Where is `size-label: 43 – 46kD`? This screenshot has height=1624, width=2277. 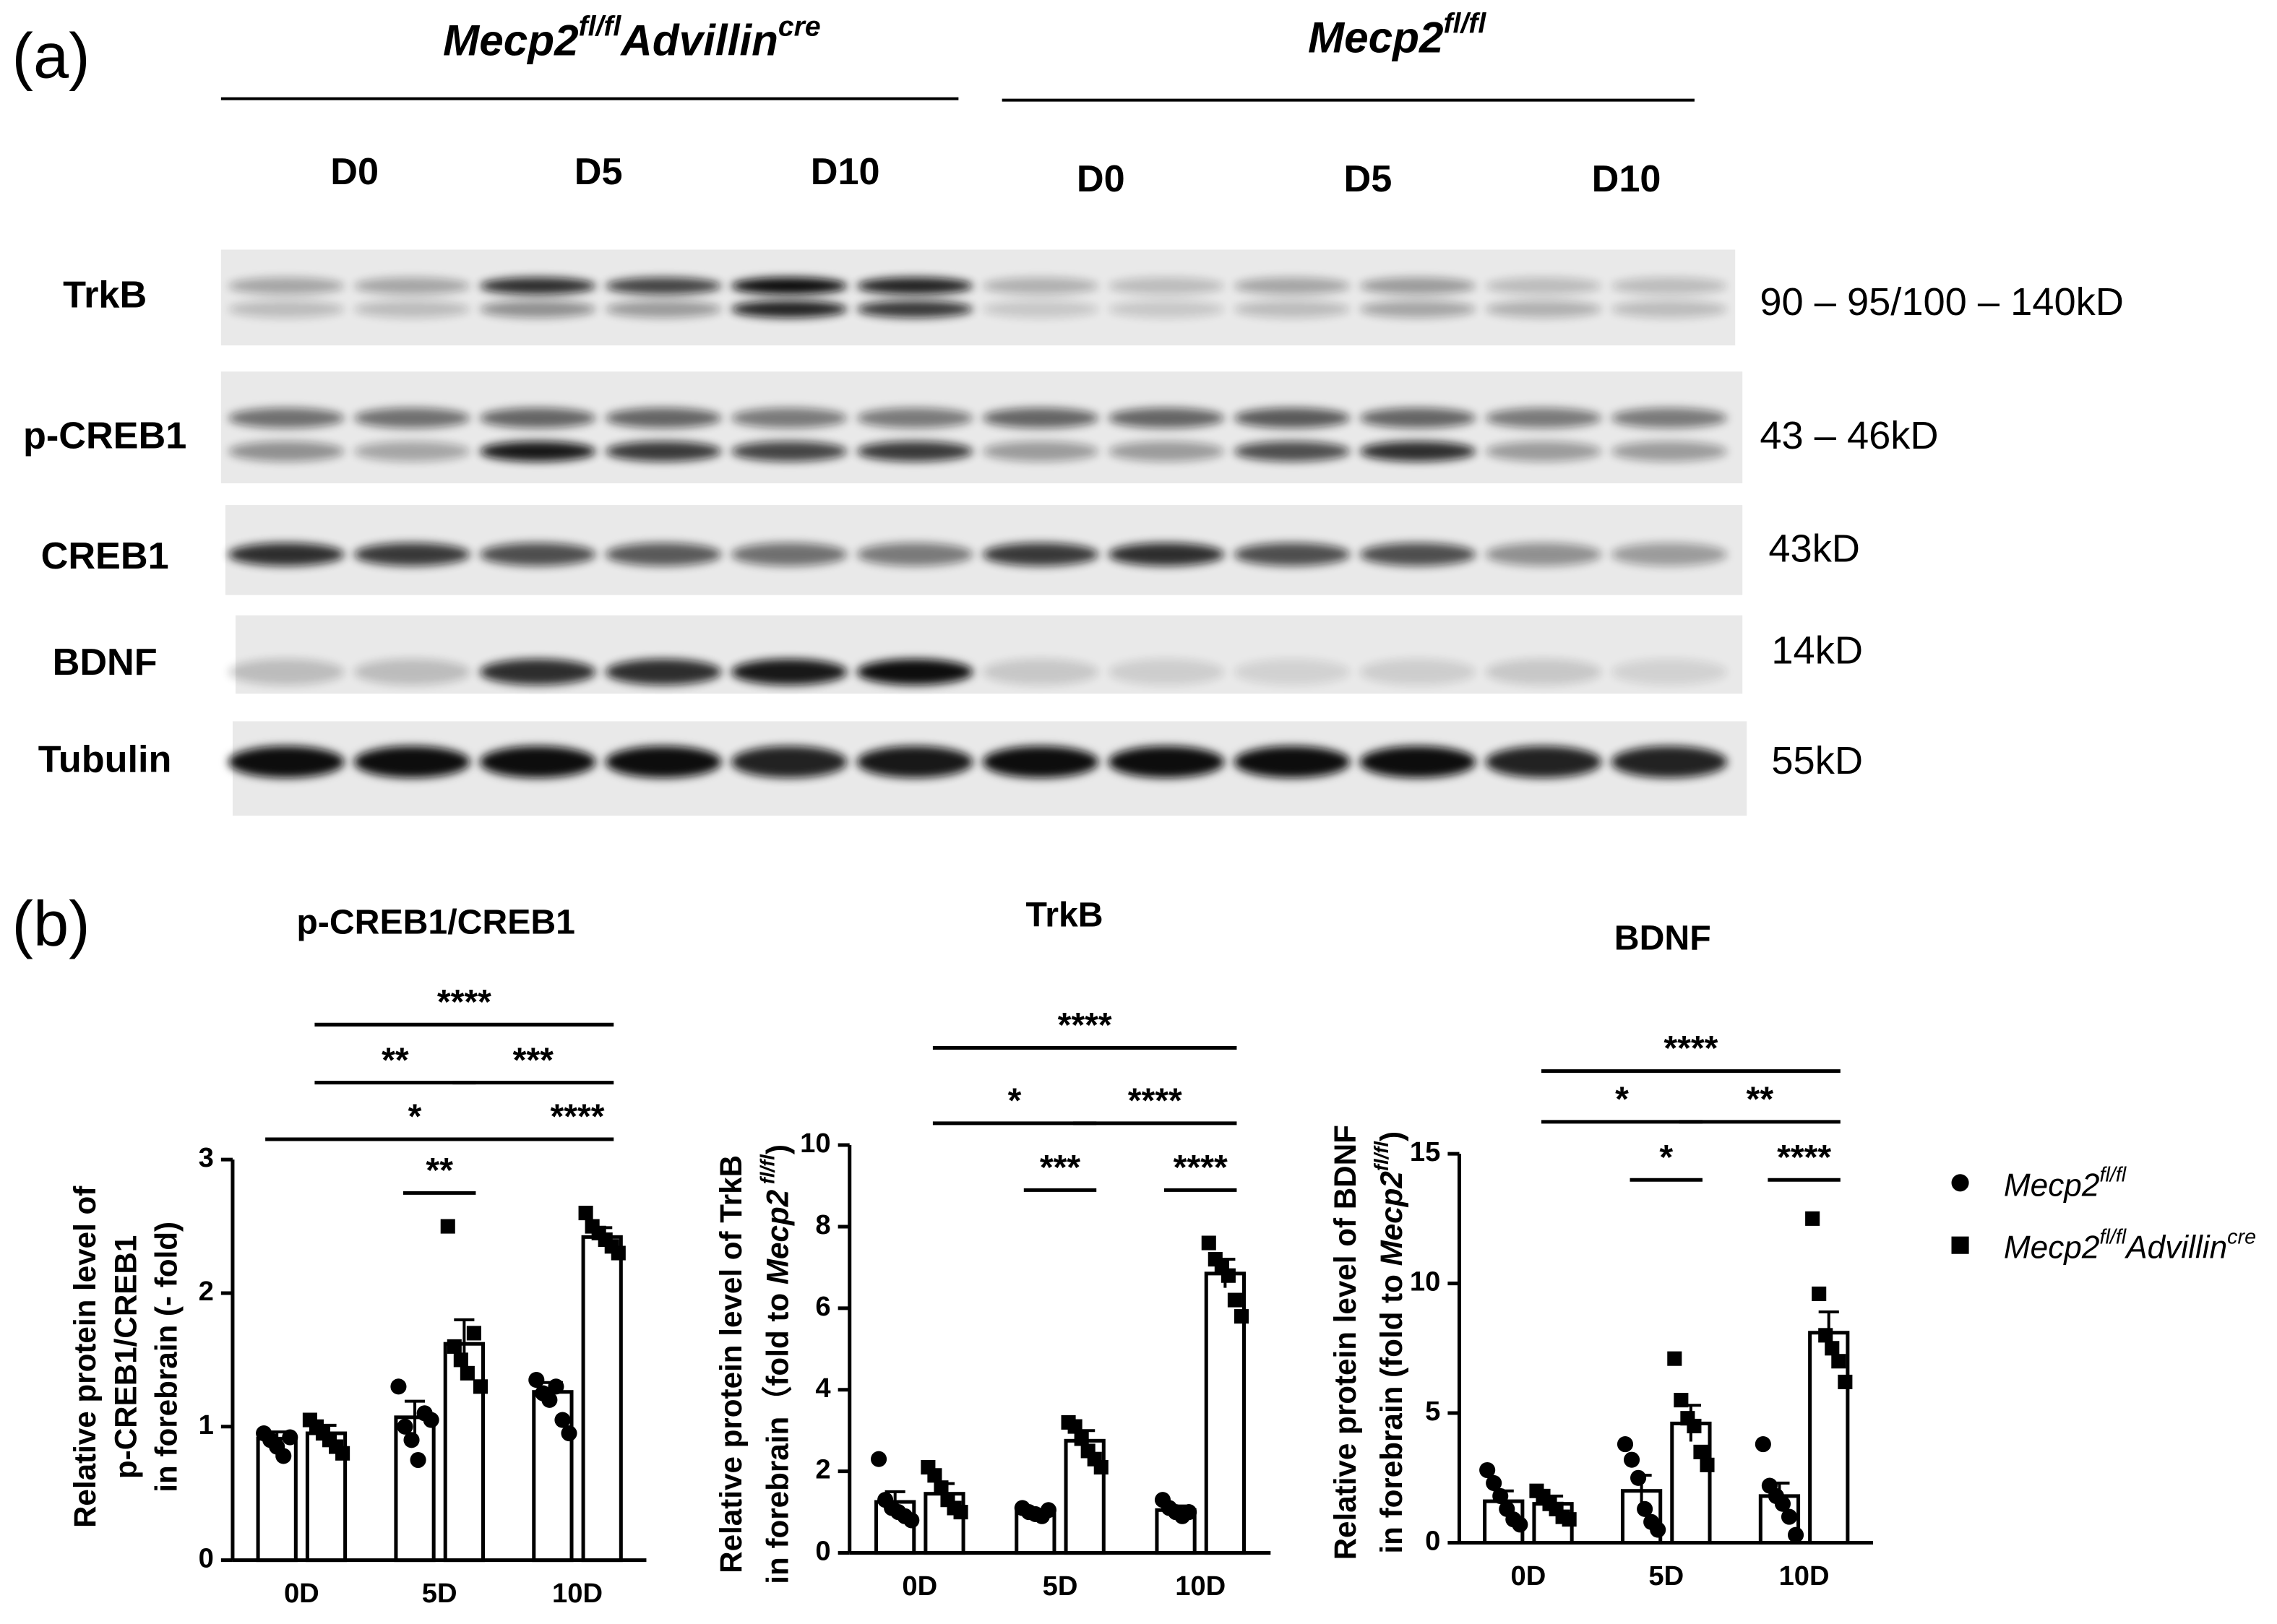
size-label: 43 – 46kD is located at coordinates (1849, 435).